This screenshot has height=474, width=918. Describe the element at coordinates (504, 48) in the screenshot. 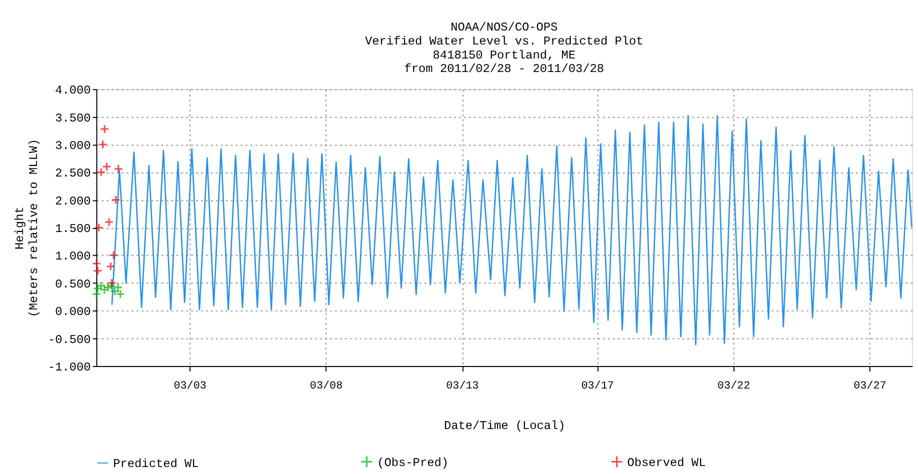

I see `chart-title: NOAA/NOS/CO-OPS Verified Water Level vs. Predicted Plot 8418150 Portland, ME from 2011/02/28 - 2011/03/28` at that location.